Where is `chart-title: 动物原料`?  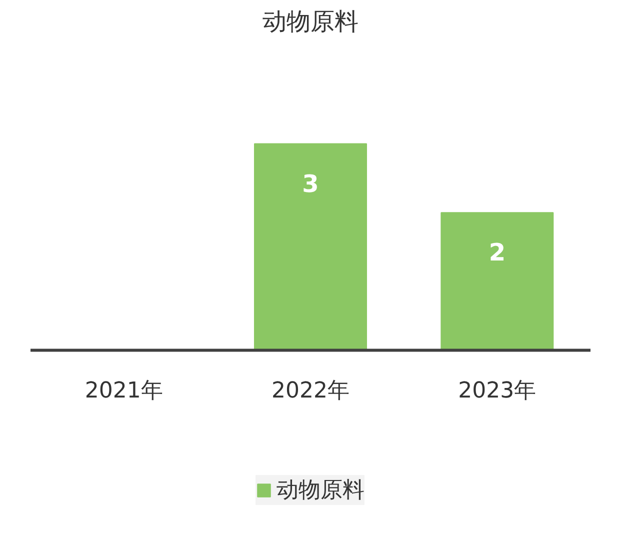 chart-title: 动物原料 is located at coordinates (310, 22).